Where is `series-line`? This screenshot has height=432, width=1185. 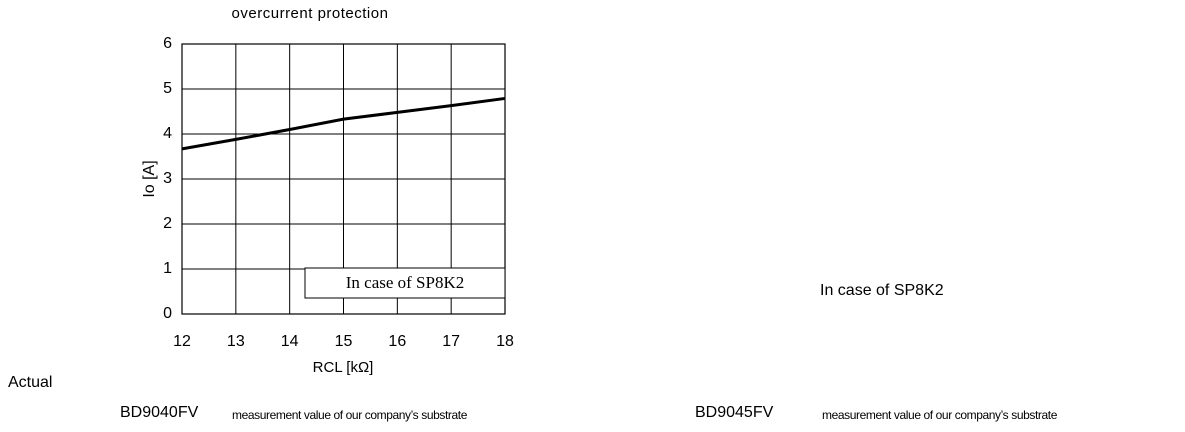
series-line is located at coordinates (343, 123).